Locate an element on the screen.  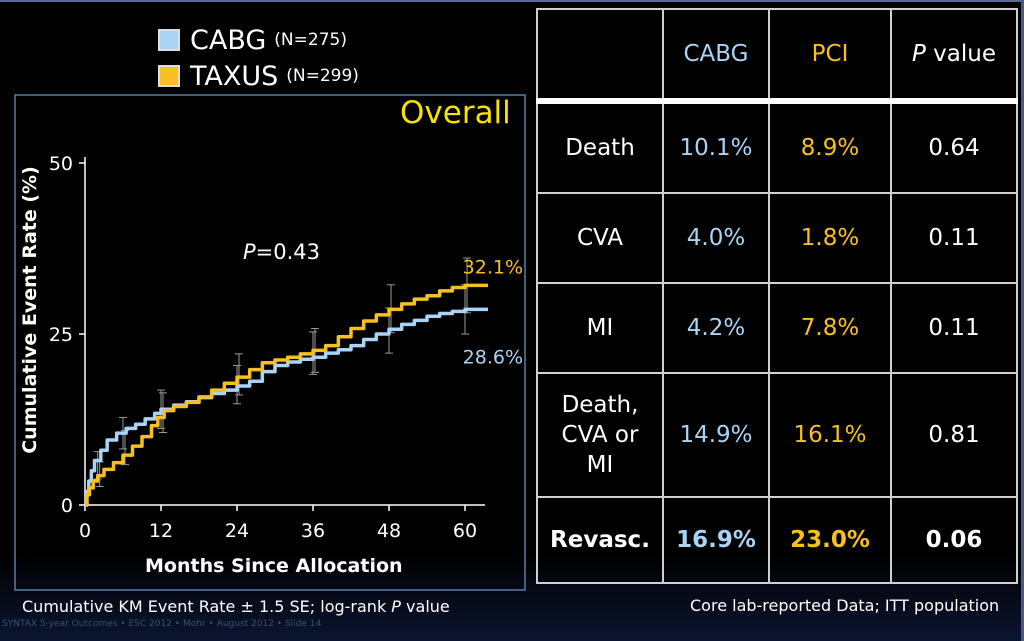
legend-item-cabg: CABG (N=275) is located at coordinates (258, 40).